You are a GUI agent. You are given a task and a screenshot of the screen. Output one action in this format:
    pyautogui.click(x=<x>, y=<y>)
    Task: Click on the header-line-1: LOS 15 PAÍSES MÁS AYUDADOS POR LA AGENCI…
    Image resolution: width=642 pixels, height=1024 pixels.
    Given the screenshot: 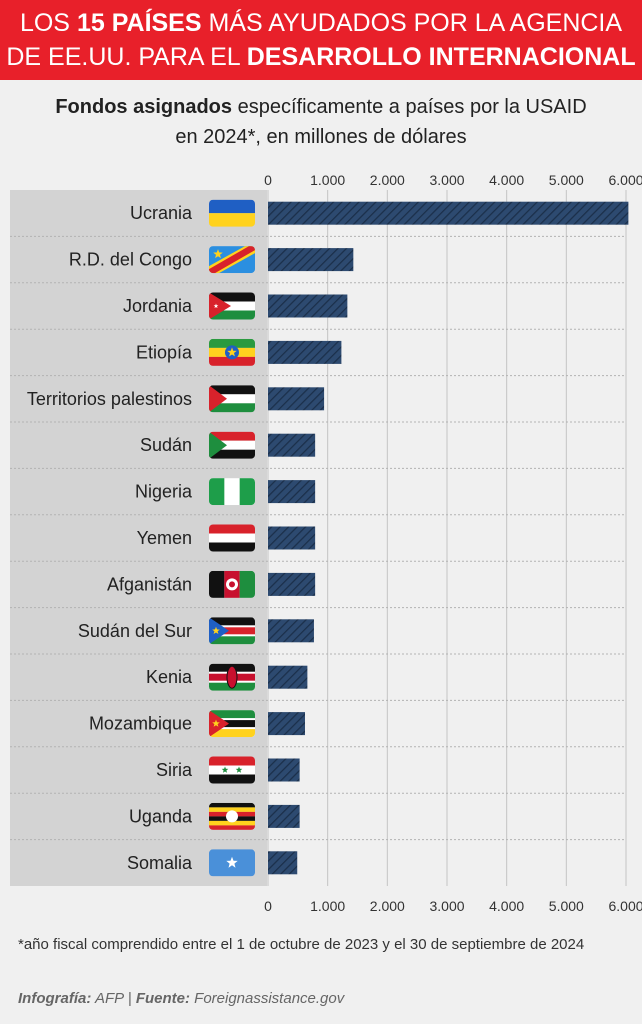 What is the action you would take?
    pyautogui.click(x=321, y=23)
    